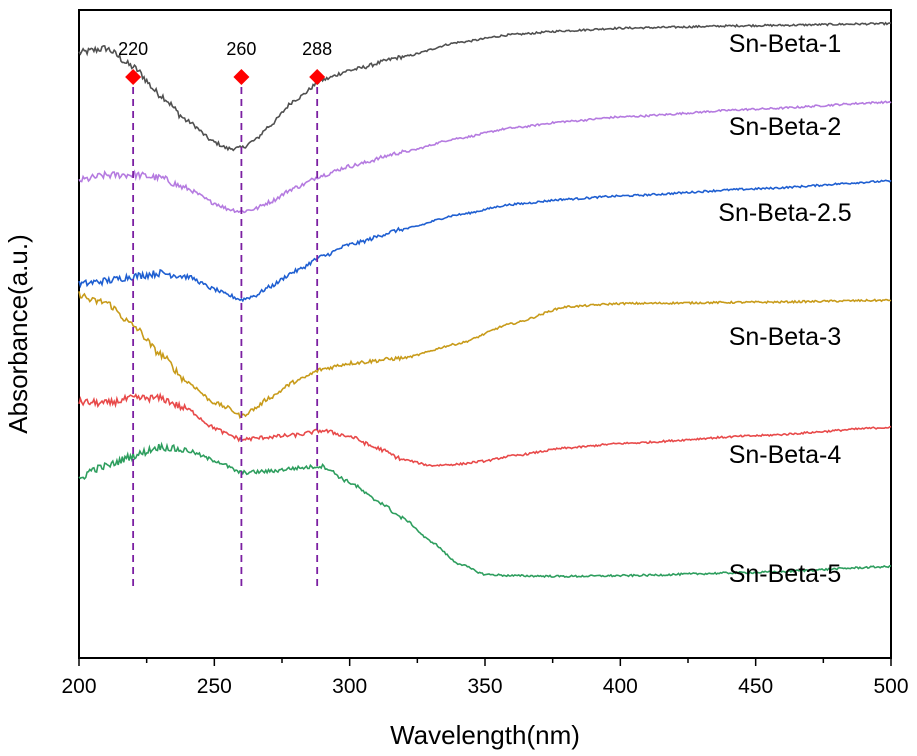 This screenshot has width=917, height=756. I want to click on x-tick-label: 500, so click(890, 686).